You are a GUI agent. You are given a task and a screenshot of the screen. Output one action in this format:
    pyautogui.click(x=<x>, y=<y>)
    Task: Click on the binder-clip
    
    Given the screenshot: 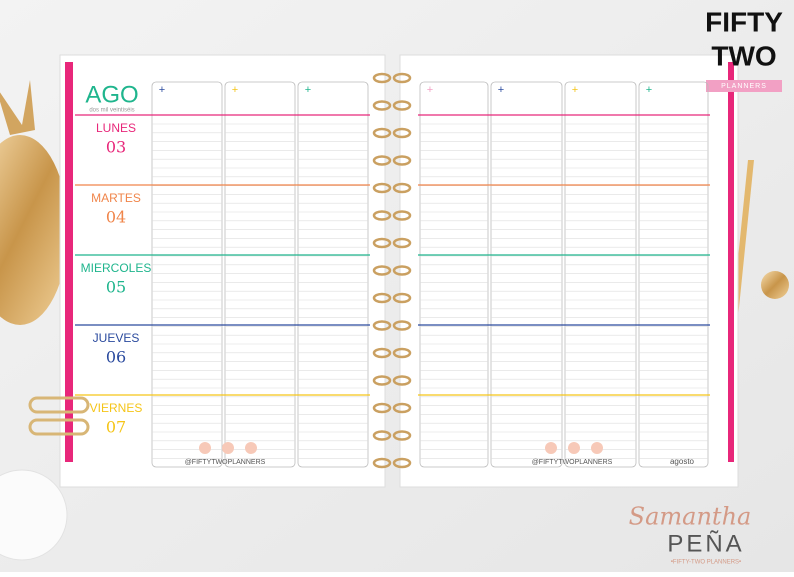 What is the action you would take?
    pyautogui.click(x=775, y=285)
    